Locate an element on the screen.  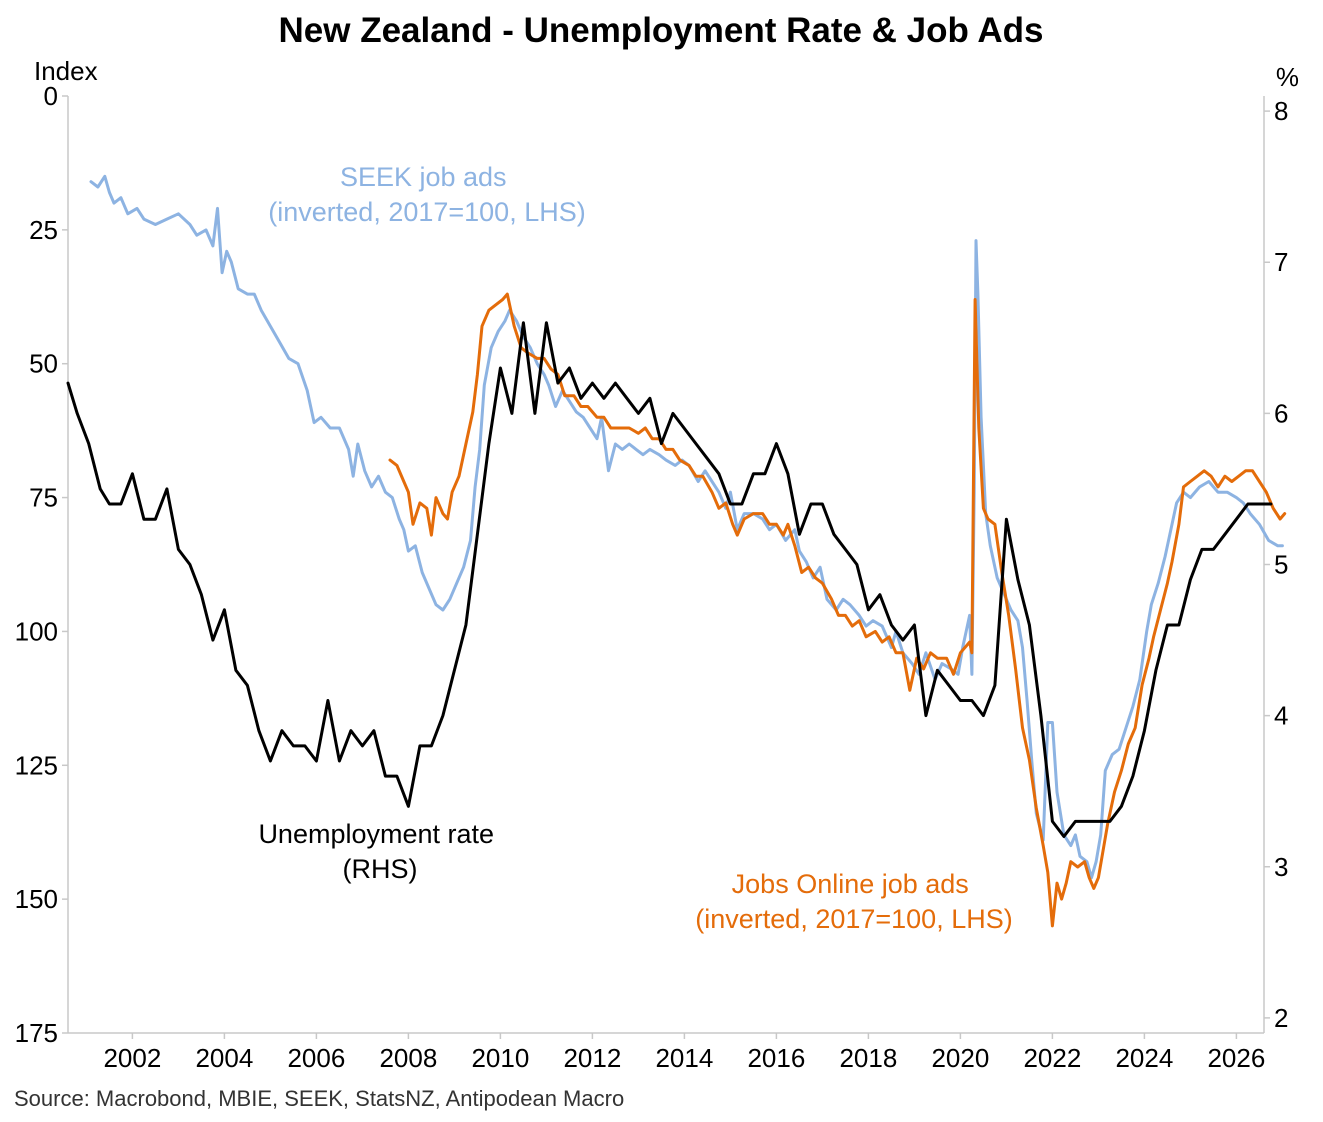
left-tick-label: 50 is located at coordinates (43, 364).